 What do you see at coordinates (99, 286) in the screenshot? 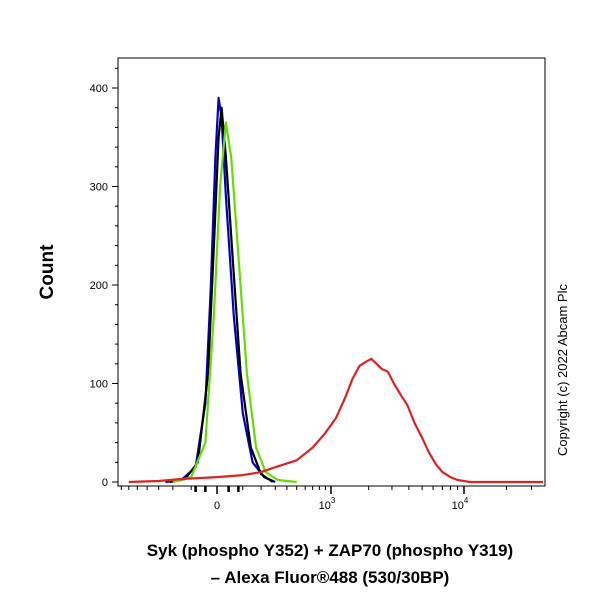
I see `y-tick-label: 200` at bounding box center [99, 286].